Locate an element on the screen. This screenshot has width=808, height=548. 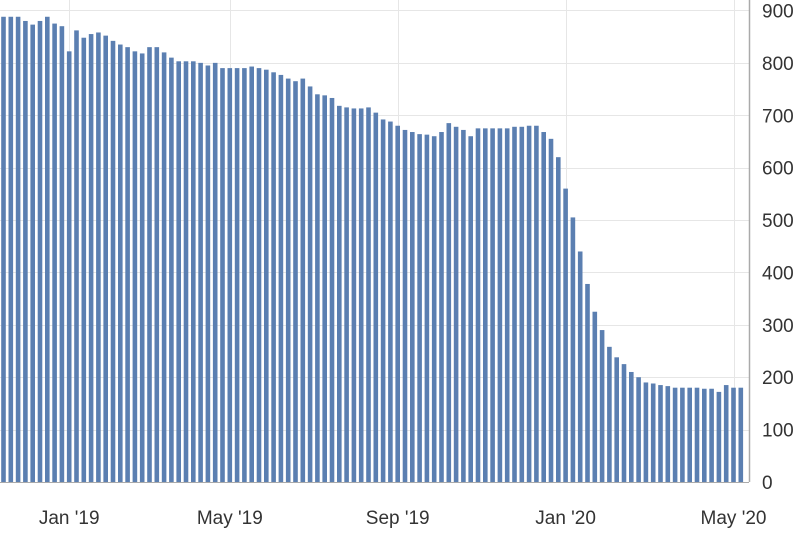
x-tick-label-3: Jan '20 is located at coordinates (565, 518).